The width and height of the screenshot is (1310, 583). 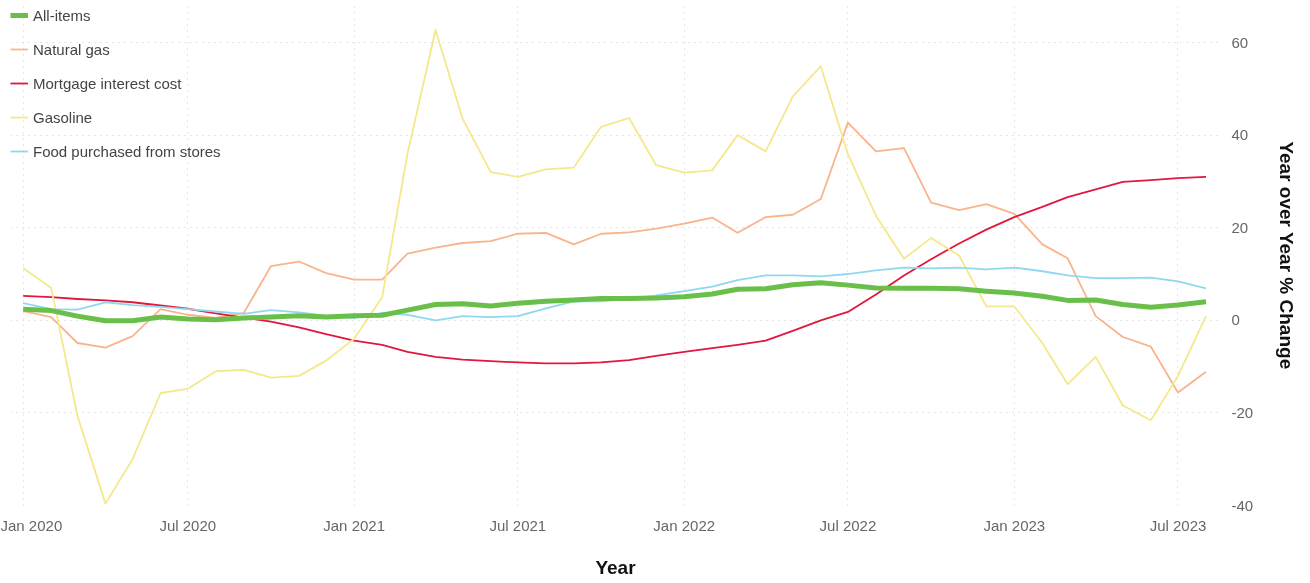 What do you see at coordinates (518, 525) in the screenshot?
I see `x-tick-label: Jul 2021` at bounding box center [518, 525].